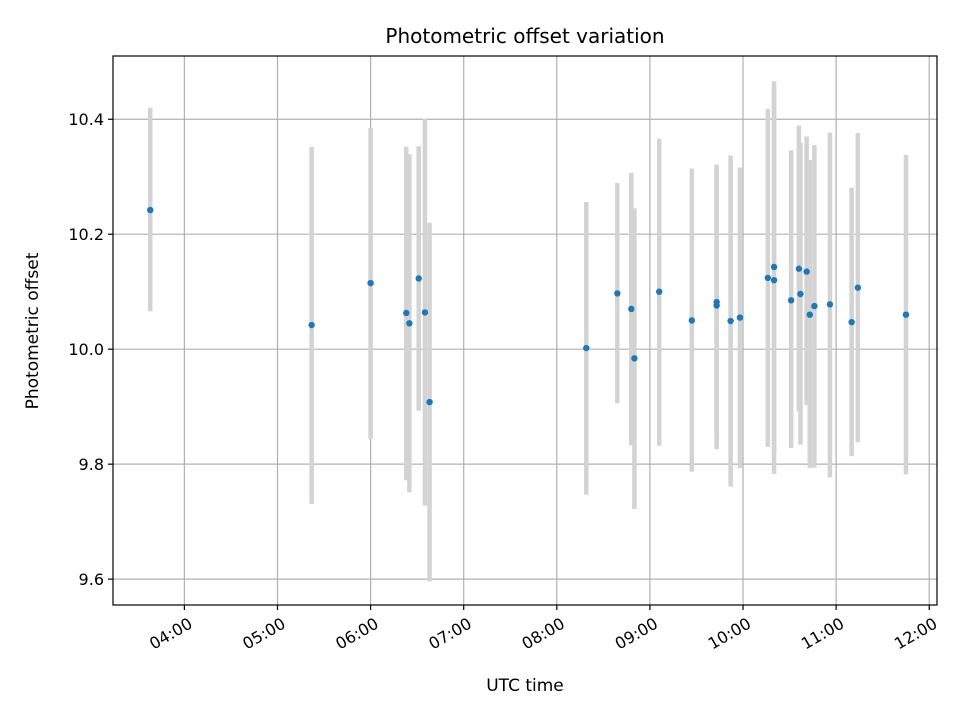 The height and width of the screenshot is (720, 960). What do you see at coordinates (86, 119) in the screenshot?
I see `y-tick-label: 10.4` at bounding box center [86, 119].